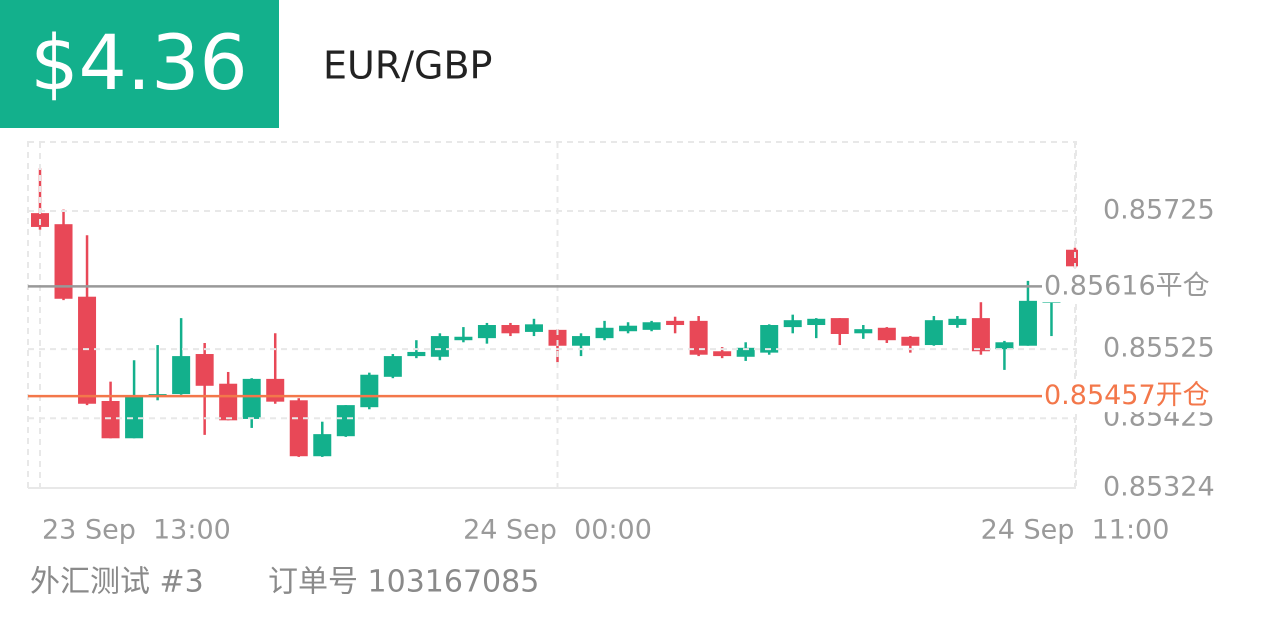 The width and height of the screenshot is (1266, 637). I want to click on y-tick-label: 0.85725, so click(1159, 210).